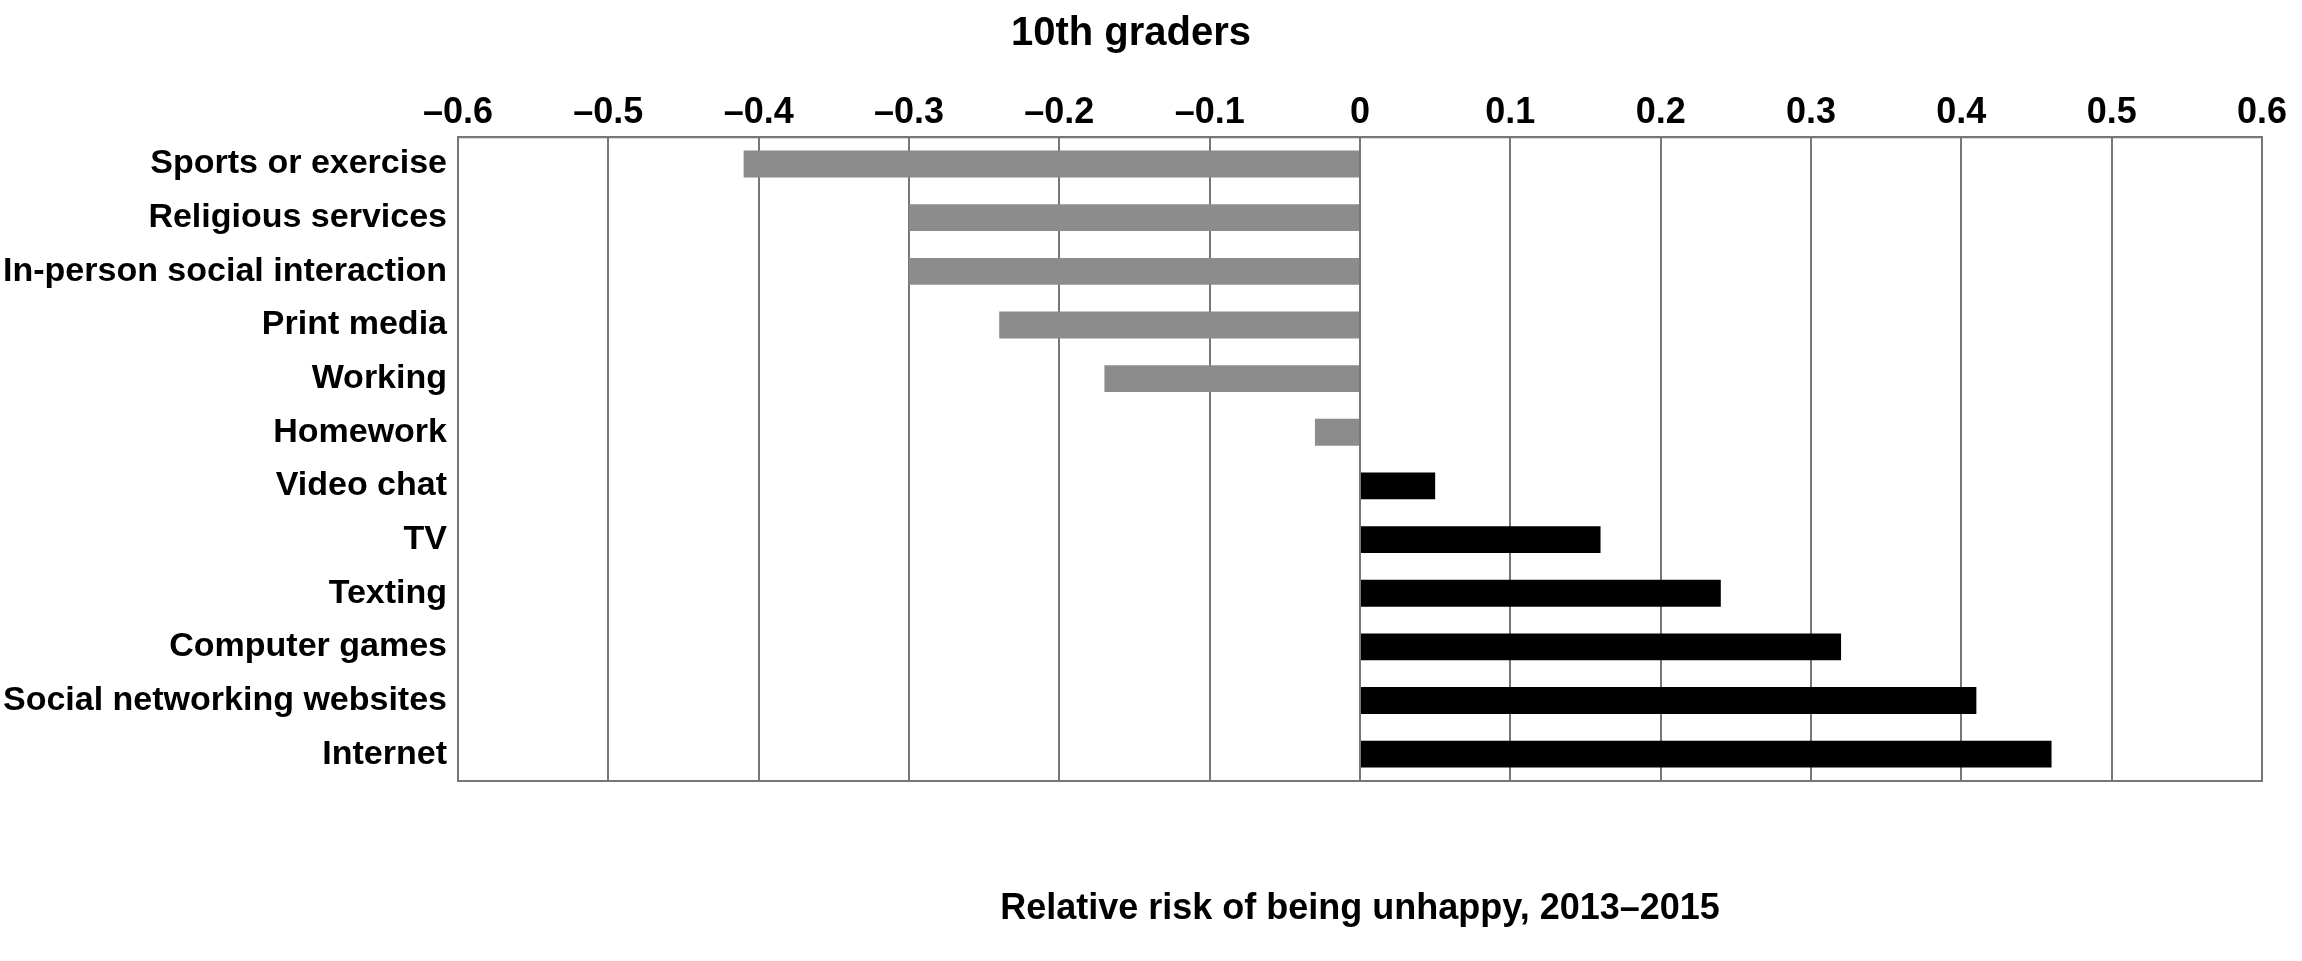 Image resolution: width=2302 pixels, height=961 pixels. What do you see at coordinates (1510, 110) in the screenshot?
I see `x-tick-label: 0.1` at bounding box center [1510, 110].